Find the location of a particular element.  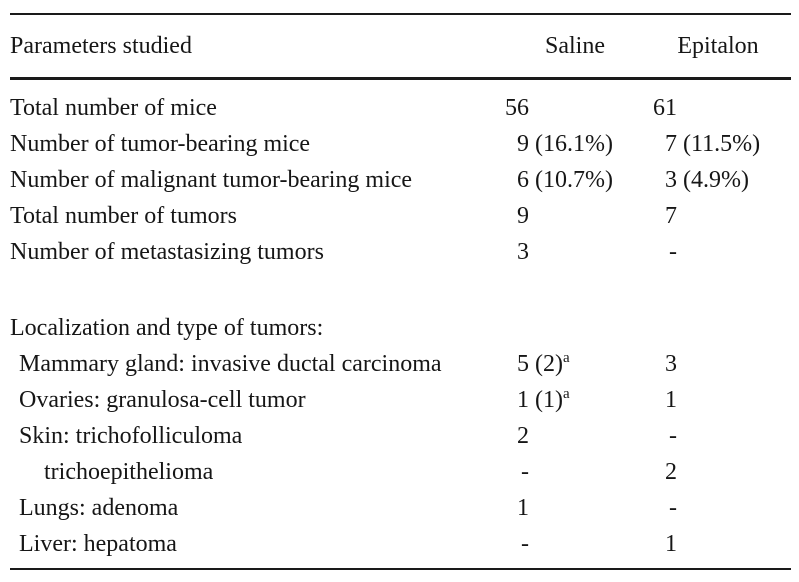

row-label: Total number of mice is located at coordinates (113, 107).